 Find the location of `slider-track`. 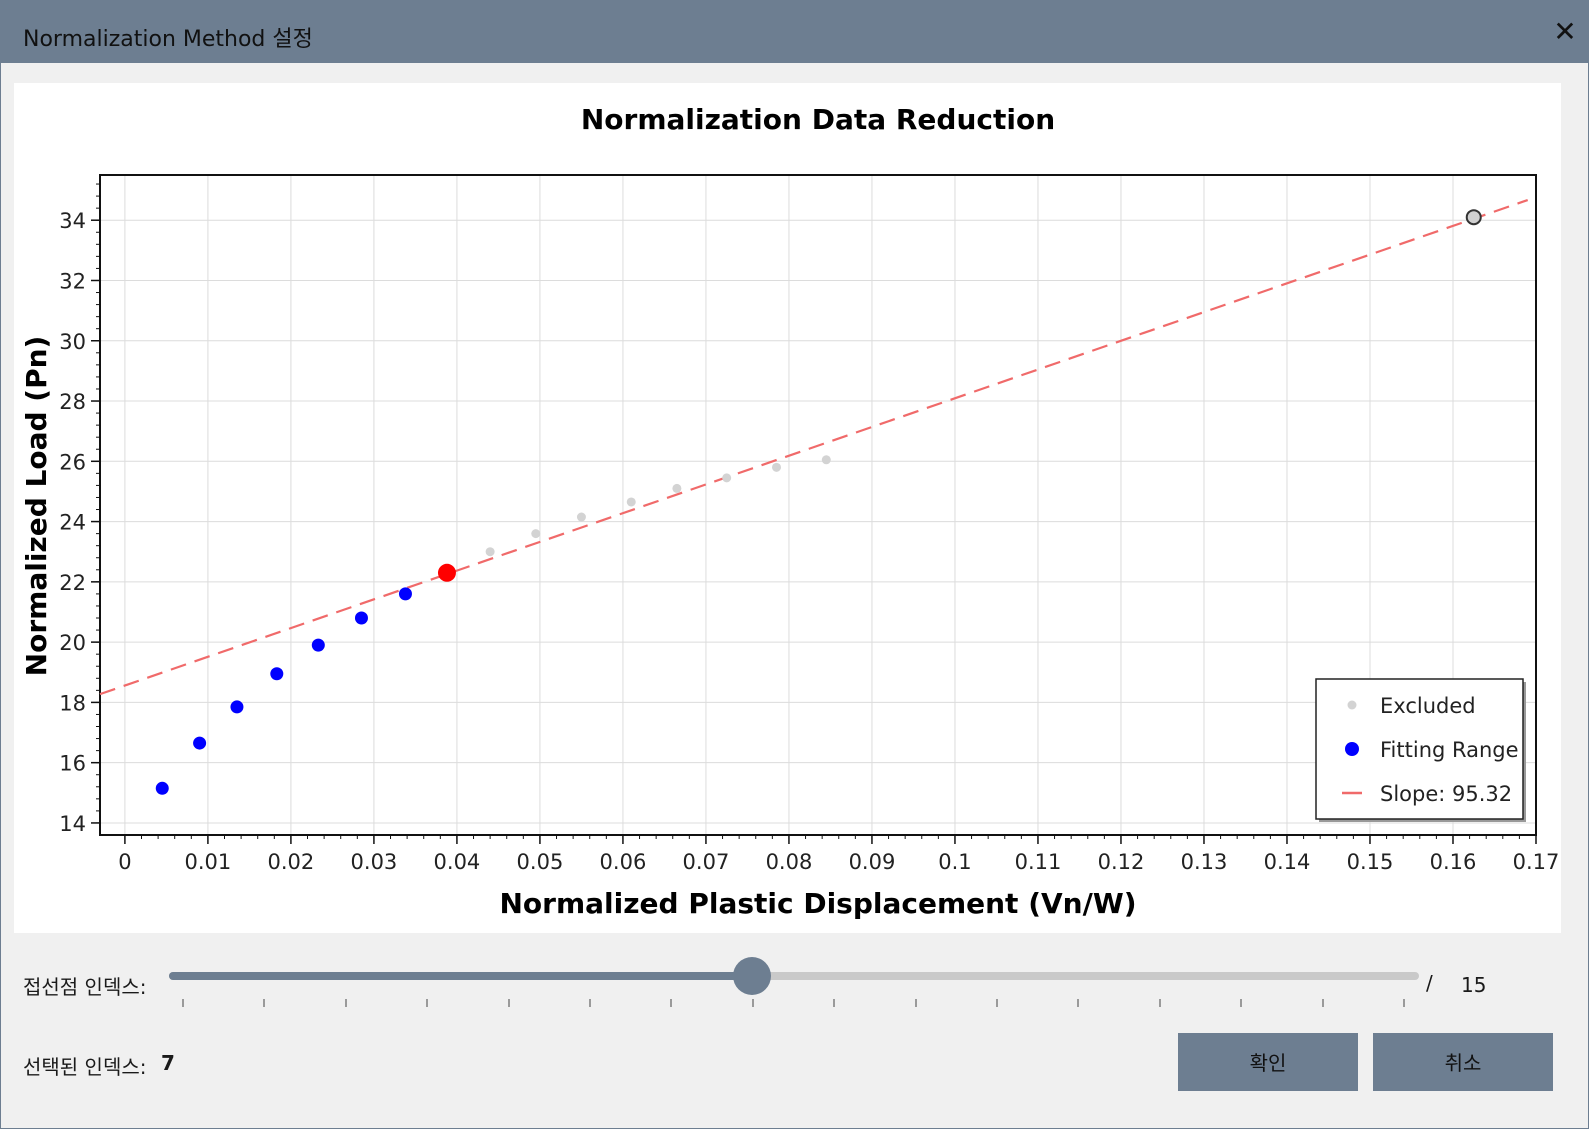

slider-track is located at coordinates (794, 976).